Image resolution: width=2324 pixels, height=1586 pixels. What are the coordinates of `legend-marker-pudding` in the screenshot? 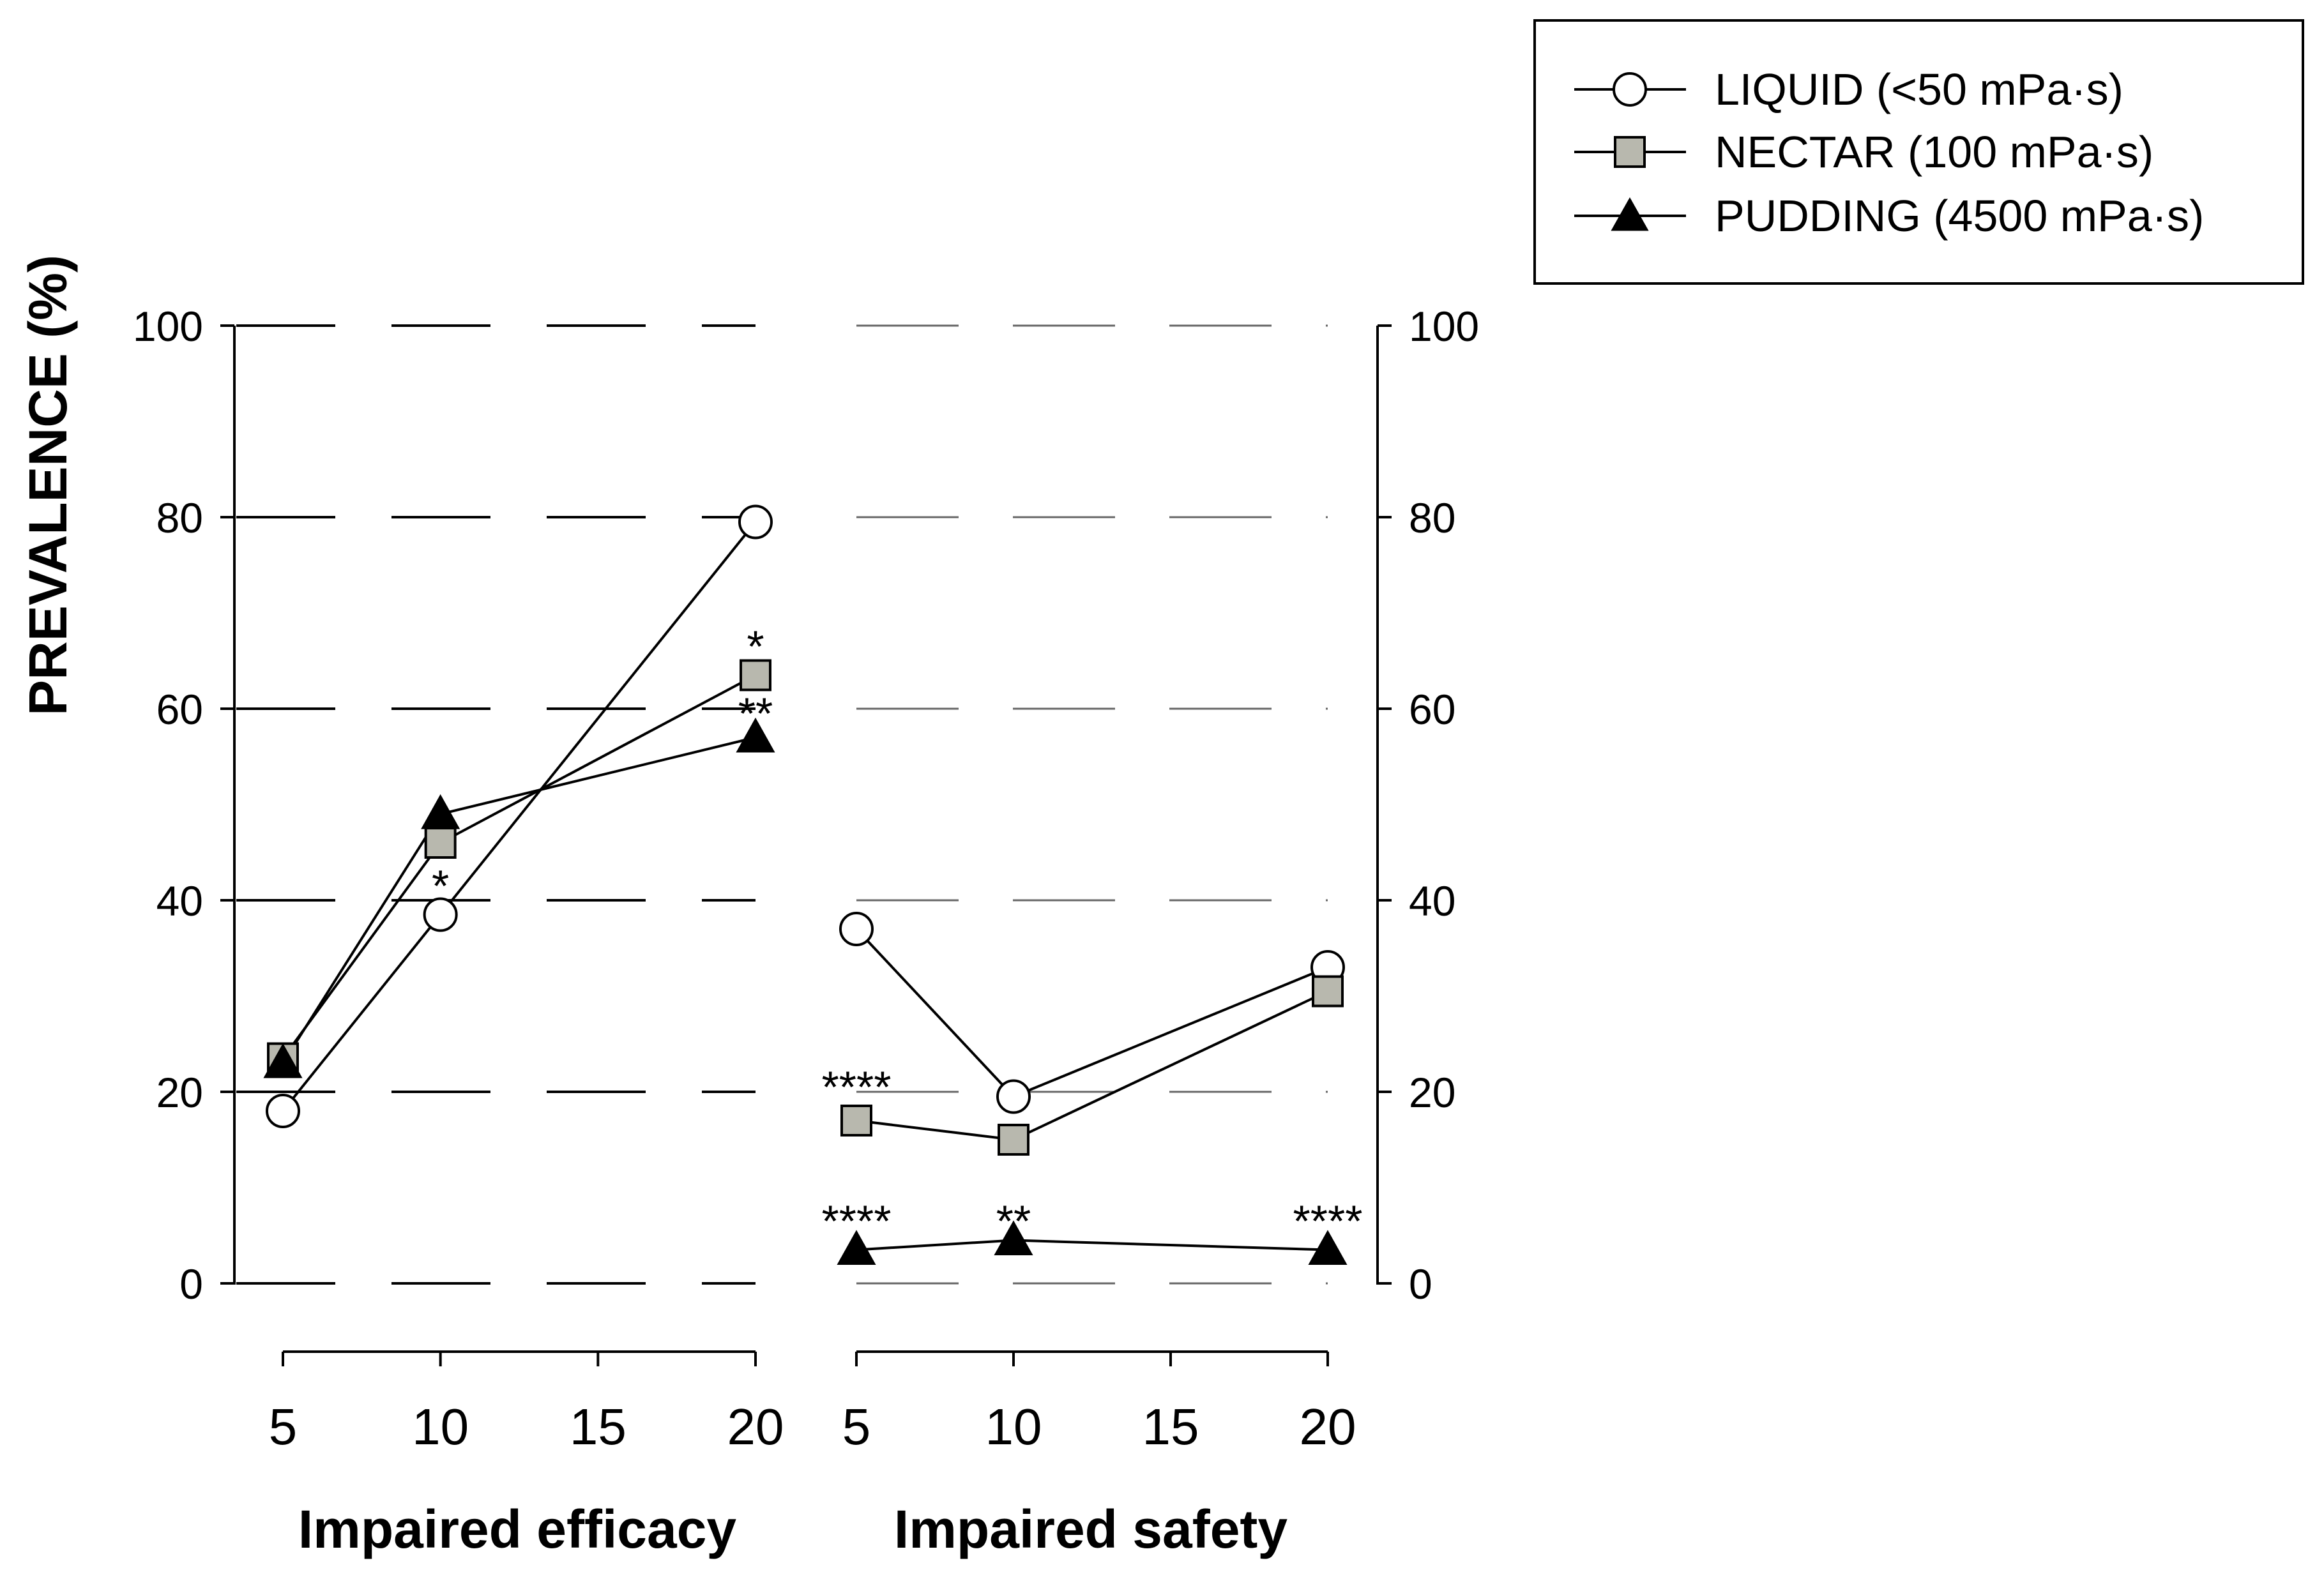 It's located at (1630, 214).